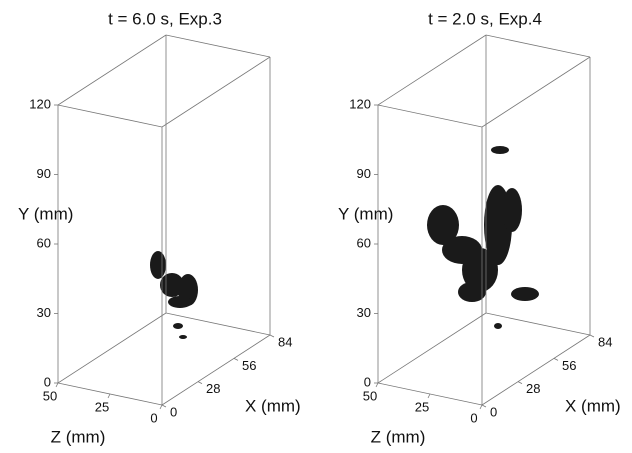 The width and height of the screenshot is (632, 453). I want to click on panel-title: t = 6.0 s, Exp.3, so click(165, 18).